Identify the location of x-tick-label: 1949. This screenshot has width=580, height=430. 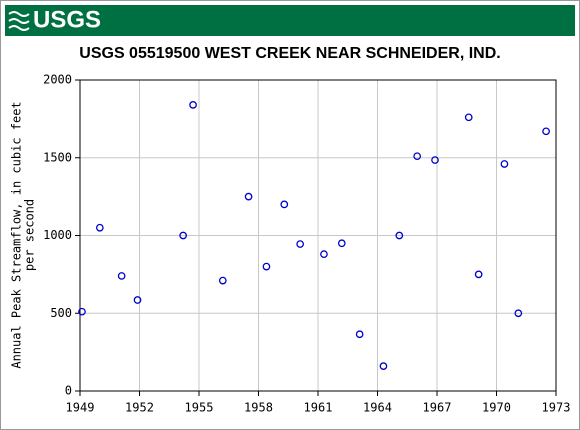
(80, 408).